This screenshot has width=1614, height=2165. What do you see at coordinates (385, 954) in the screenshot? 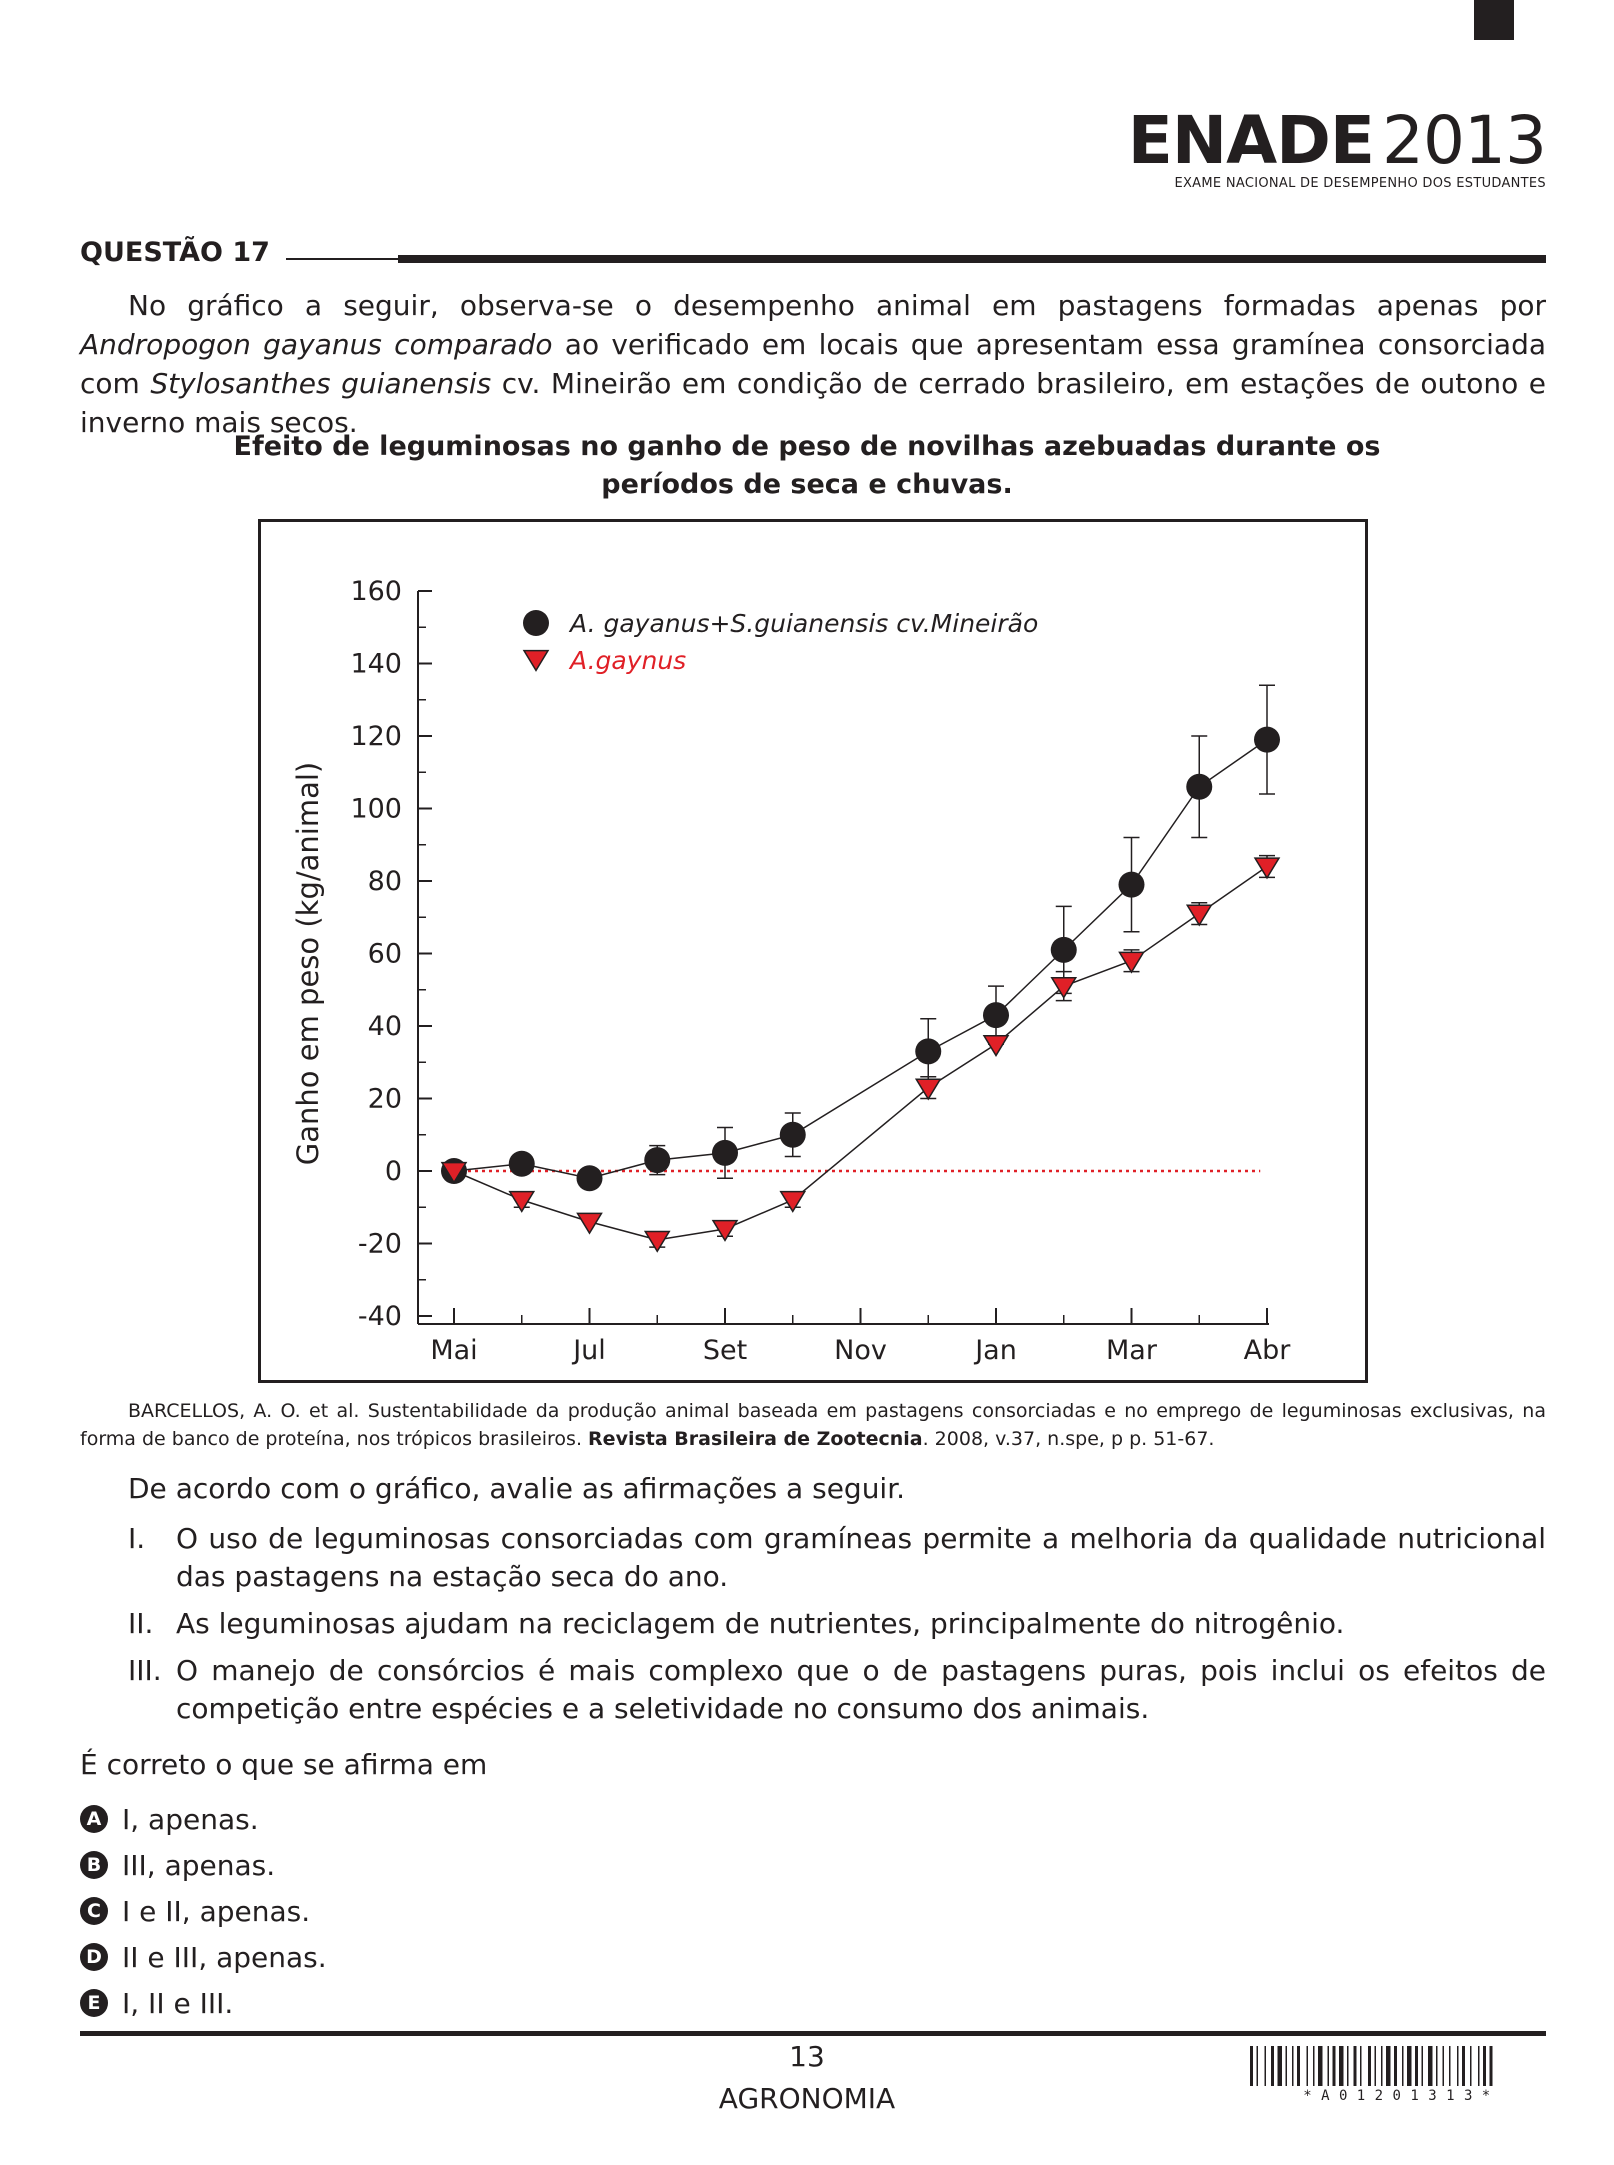
I see `y-tick-label: 60` at bounding box center [385, 954].